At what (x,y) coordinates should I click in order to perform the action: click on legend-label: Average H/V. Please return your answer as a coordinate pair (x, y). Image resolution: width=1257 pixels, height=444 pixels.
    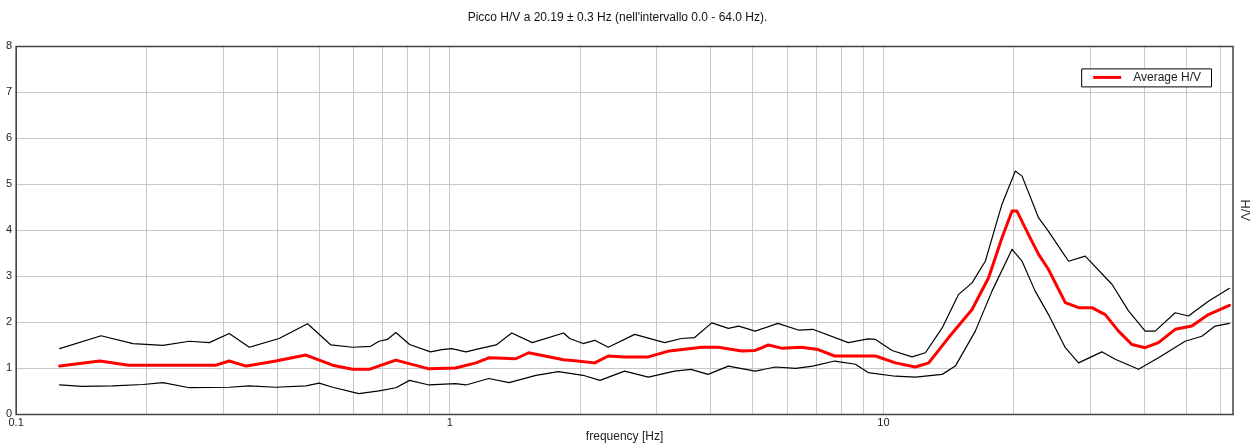
    Looking at the image, I should click on (1167, 76).